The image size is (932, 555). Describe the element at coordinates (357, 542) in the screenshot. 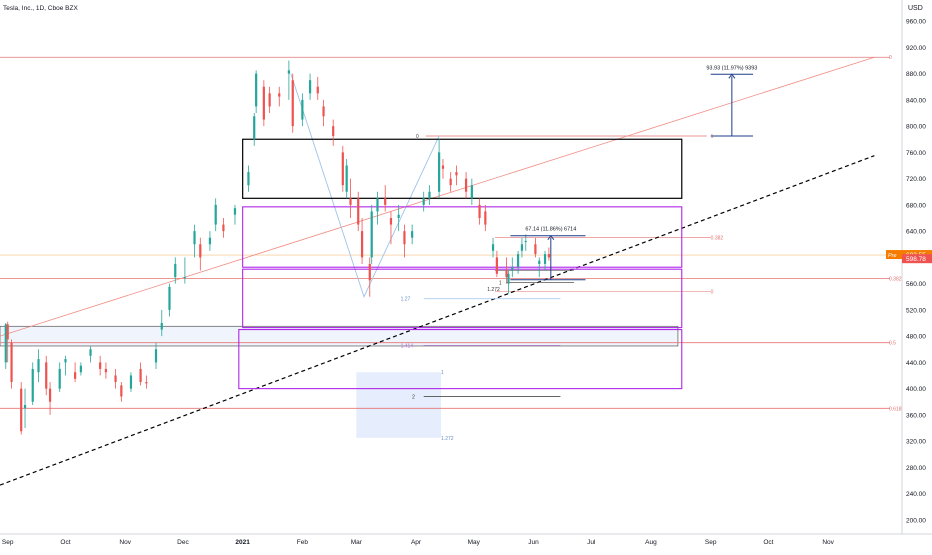

I see `time-tick-label: Mar` at that location.